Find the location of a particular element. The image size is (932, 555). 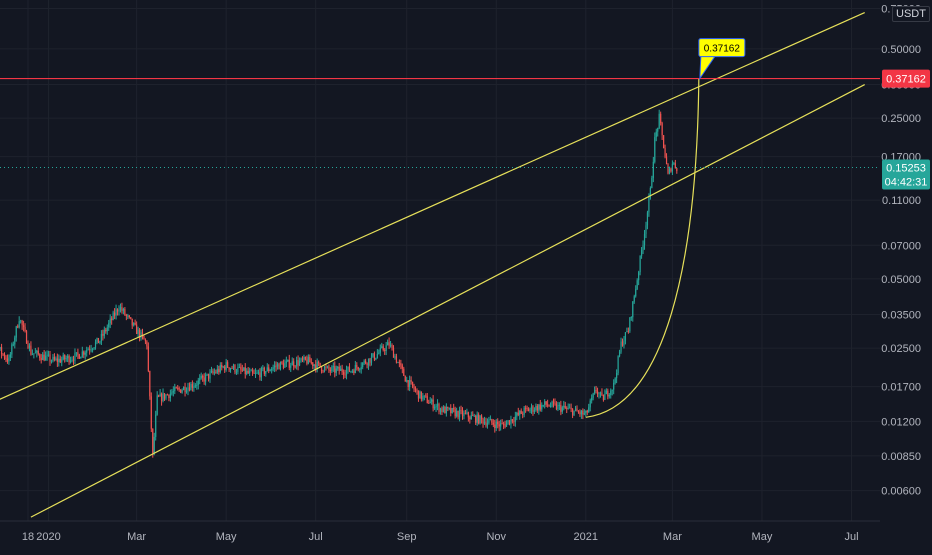

parabolic-curve is located at coordinates (642, 248).